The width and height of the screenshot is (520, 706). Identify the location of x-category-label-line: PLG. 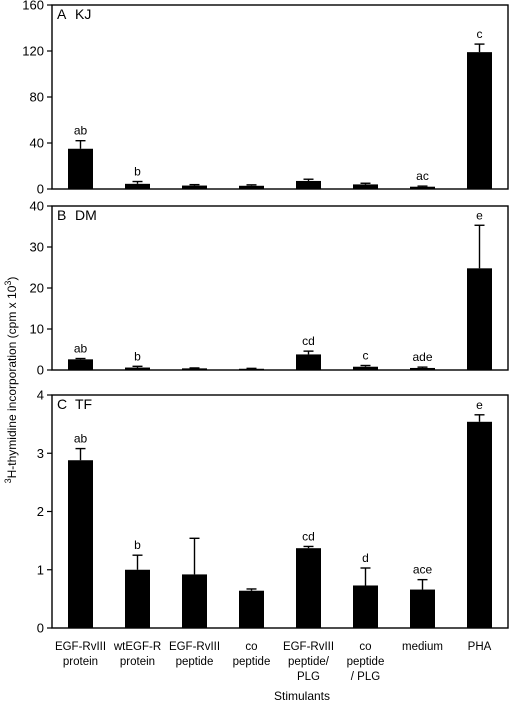
(308, 677).